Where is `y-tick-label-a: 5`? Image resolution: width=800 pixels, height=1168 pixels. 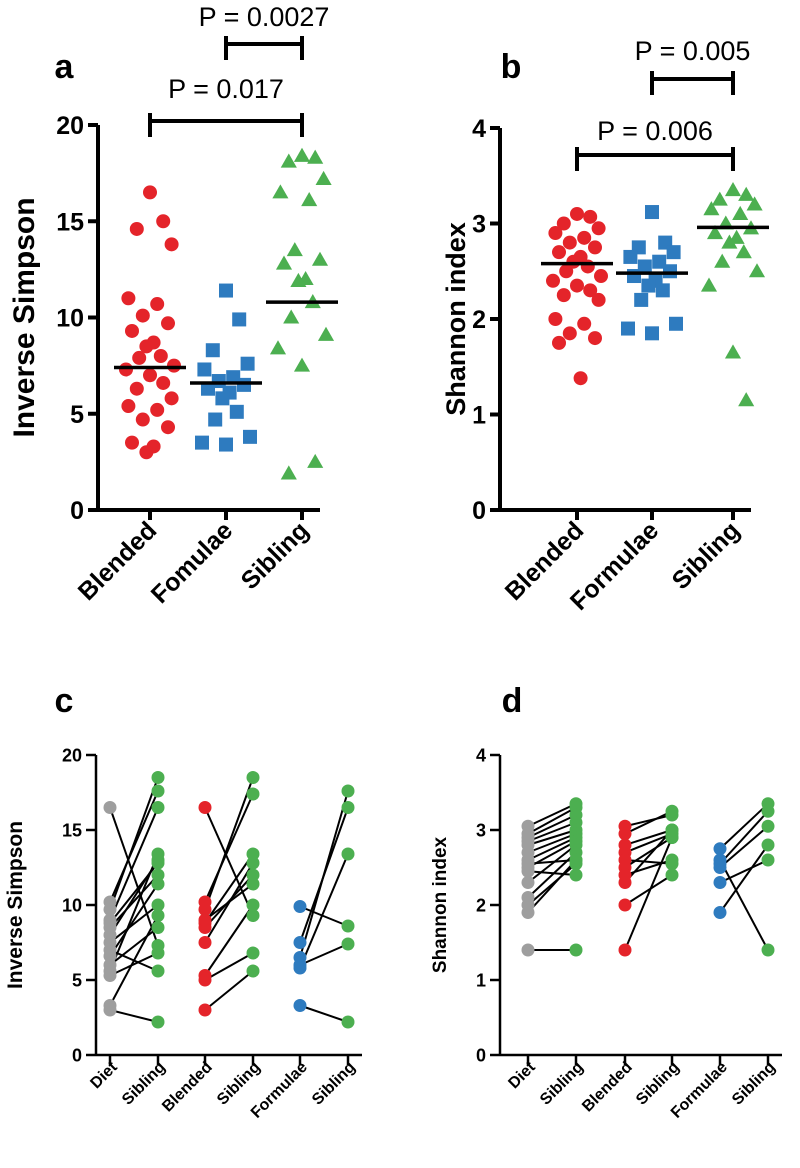
y-tick-label-a: 5 is located at coordinates (77, 415).